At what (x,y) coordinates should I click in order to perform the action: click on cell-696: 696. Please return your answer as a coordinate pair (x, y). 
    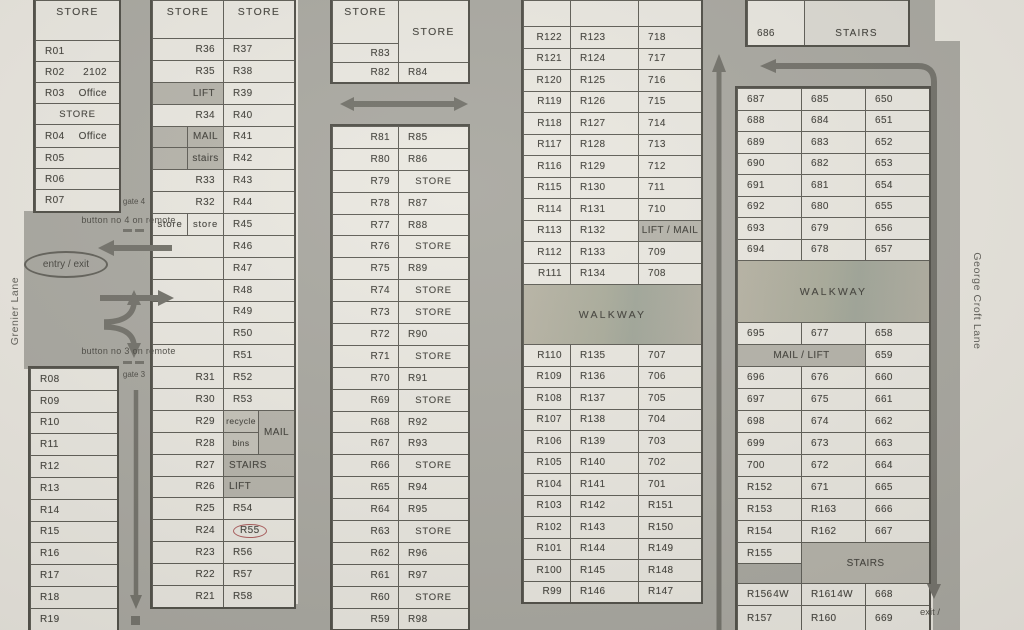
    Looking at the image, I should click on (769, 377).